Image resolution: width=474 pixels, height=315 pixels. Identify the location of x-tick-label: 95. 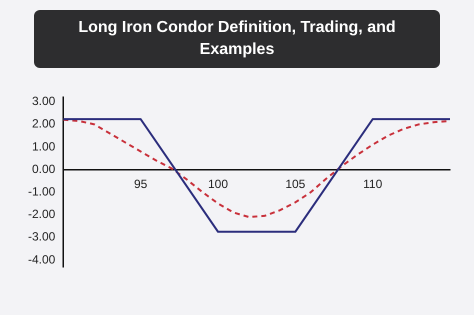
(141, 184).